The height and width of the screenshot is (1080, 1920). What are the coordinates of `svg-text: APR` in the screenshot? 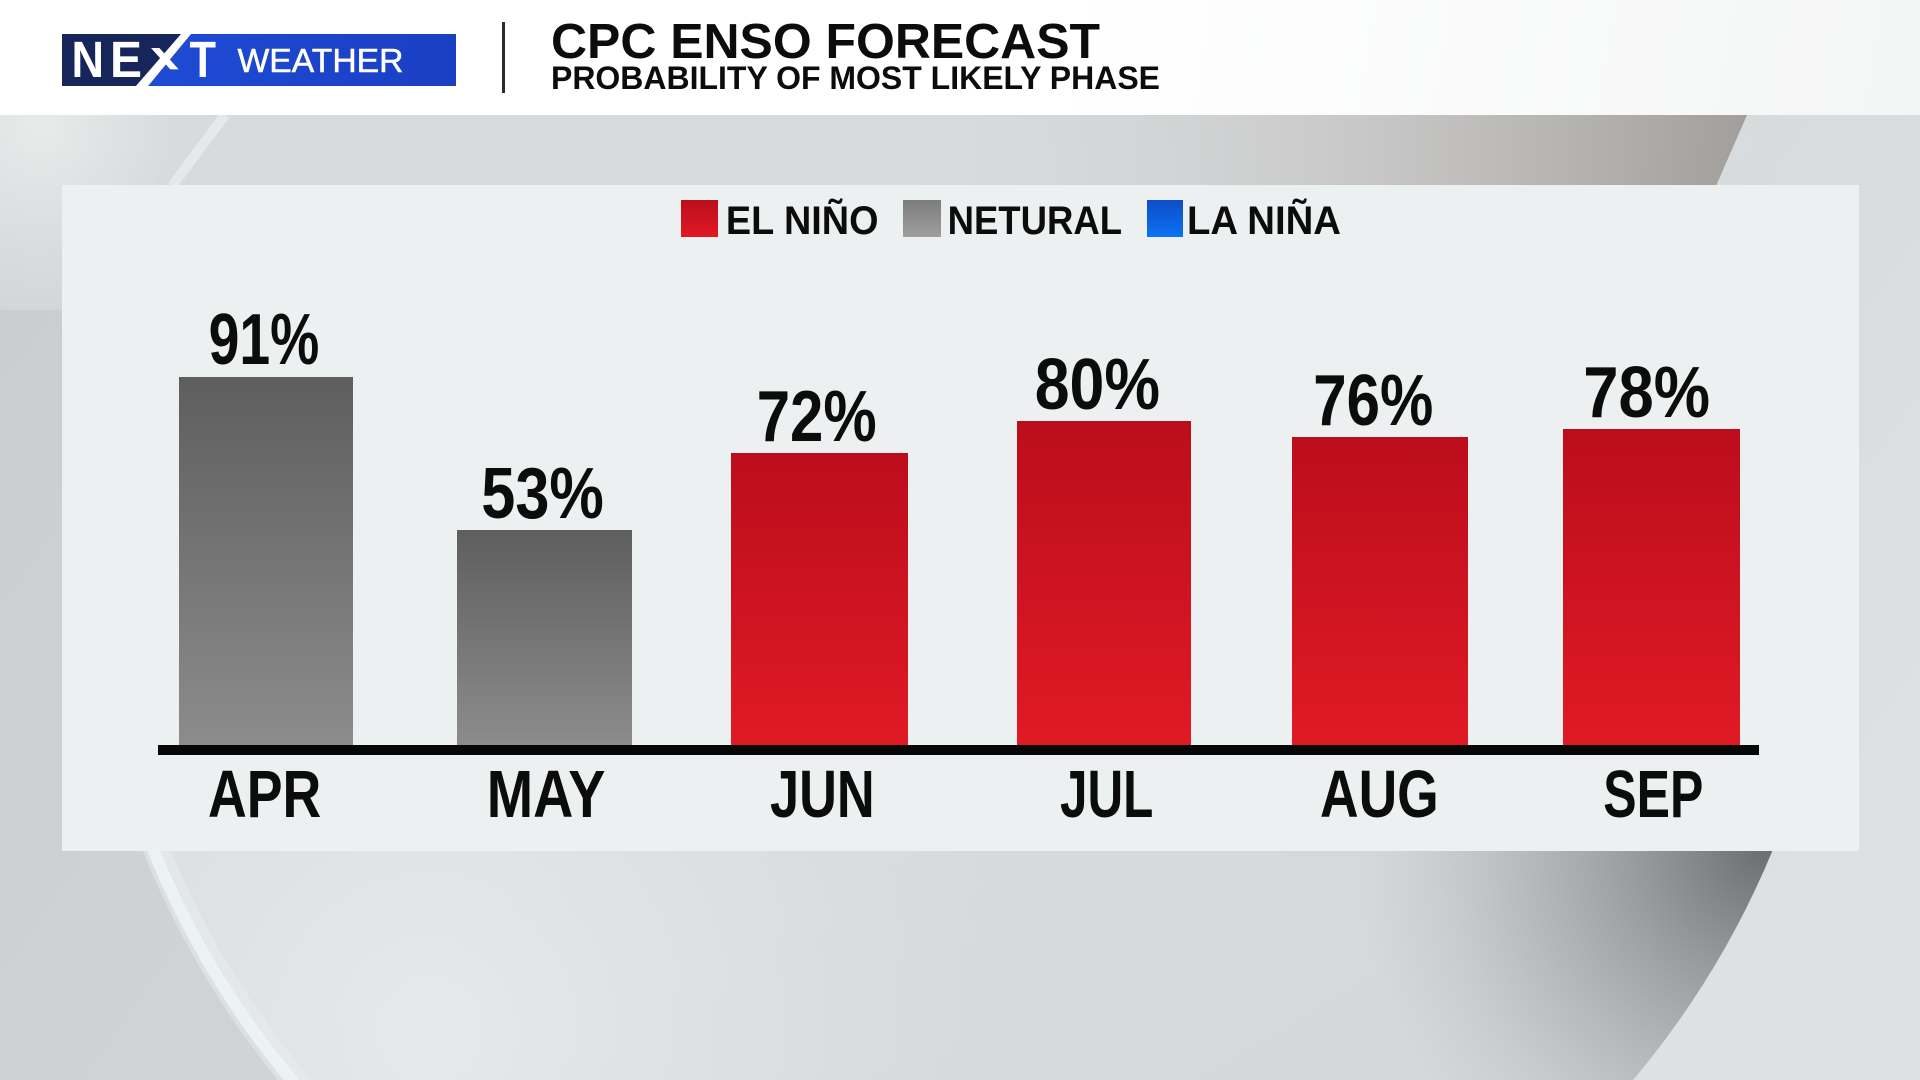 It's located at (264, 794).